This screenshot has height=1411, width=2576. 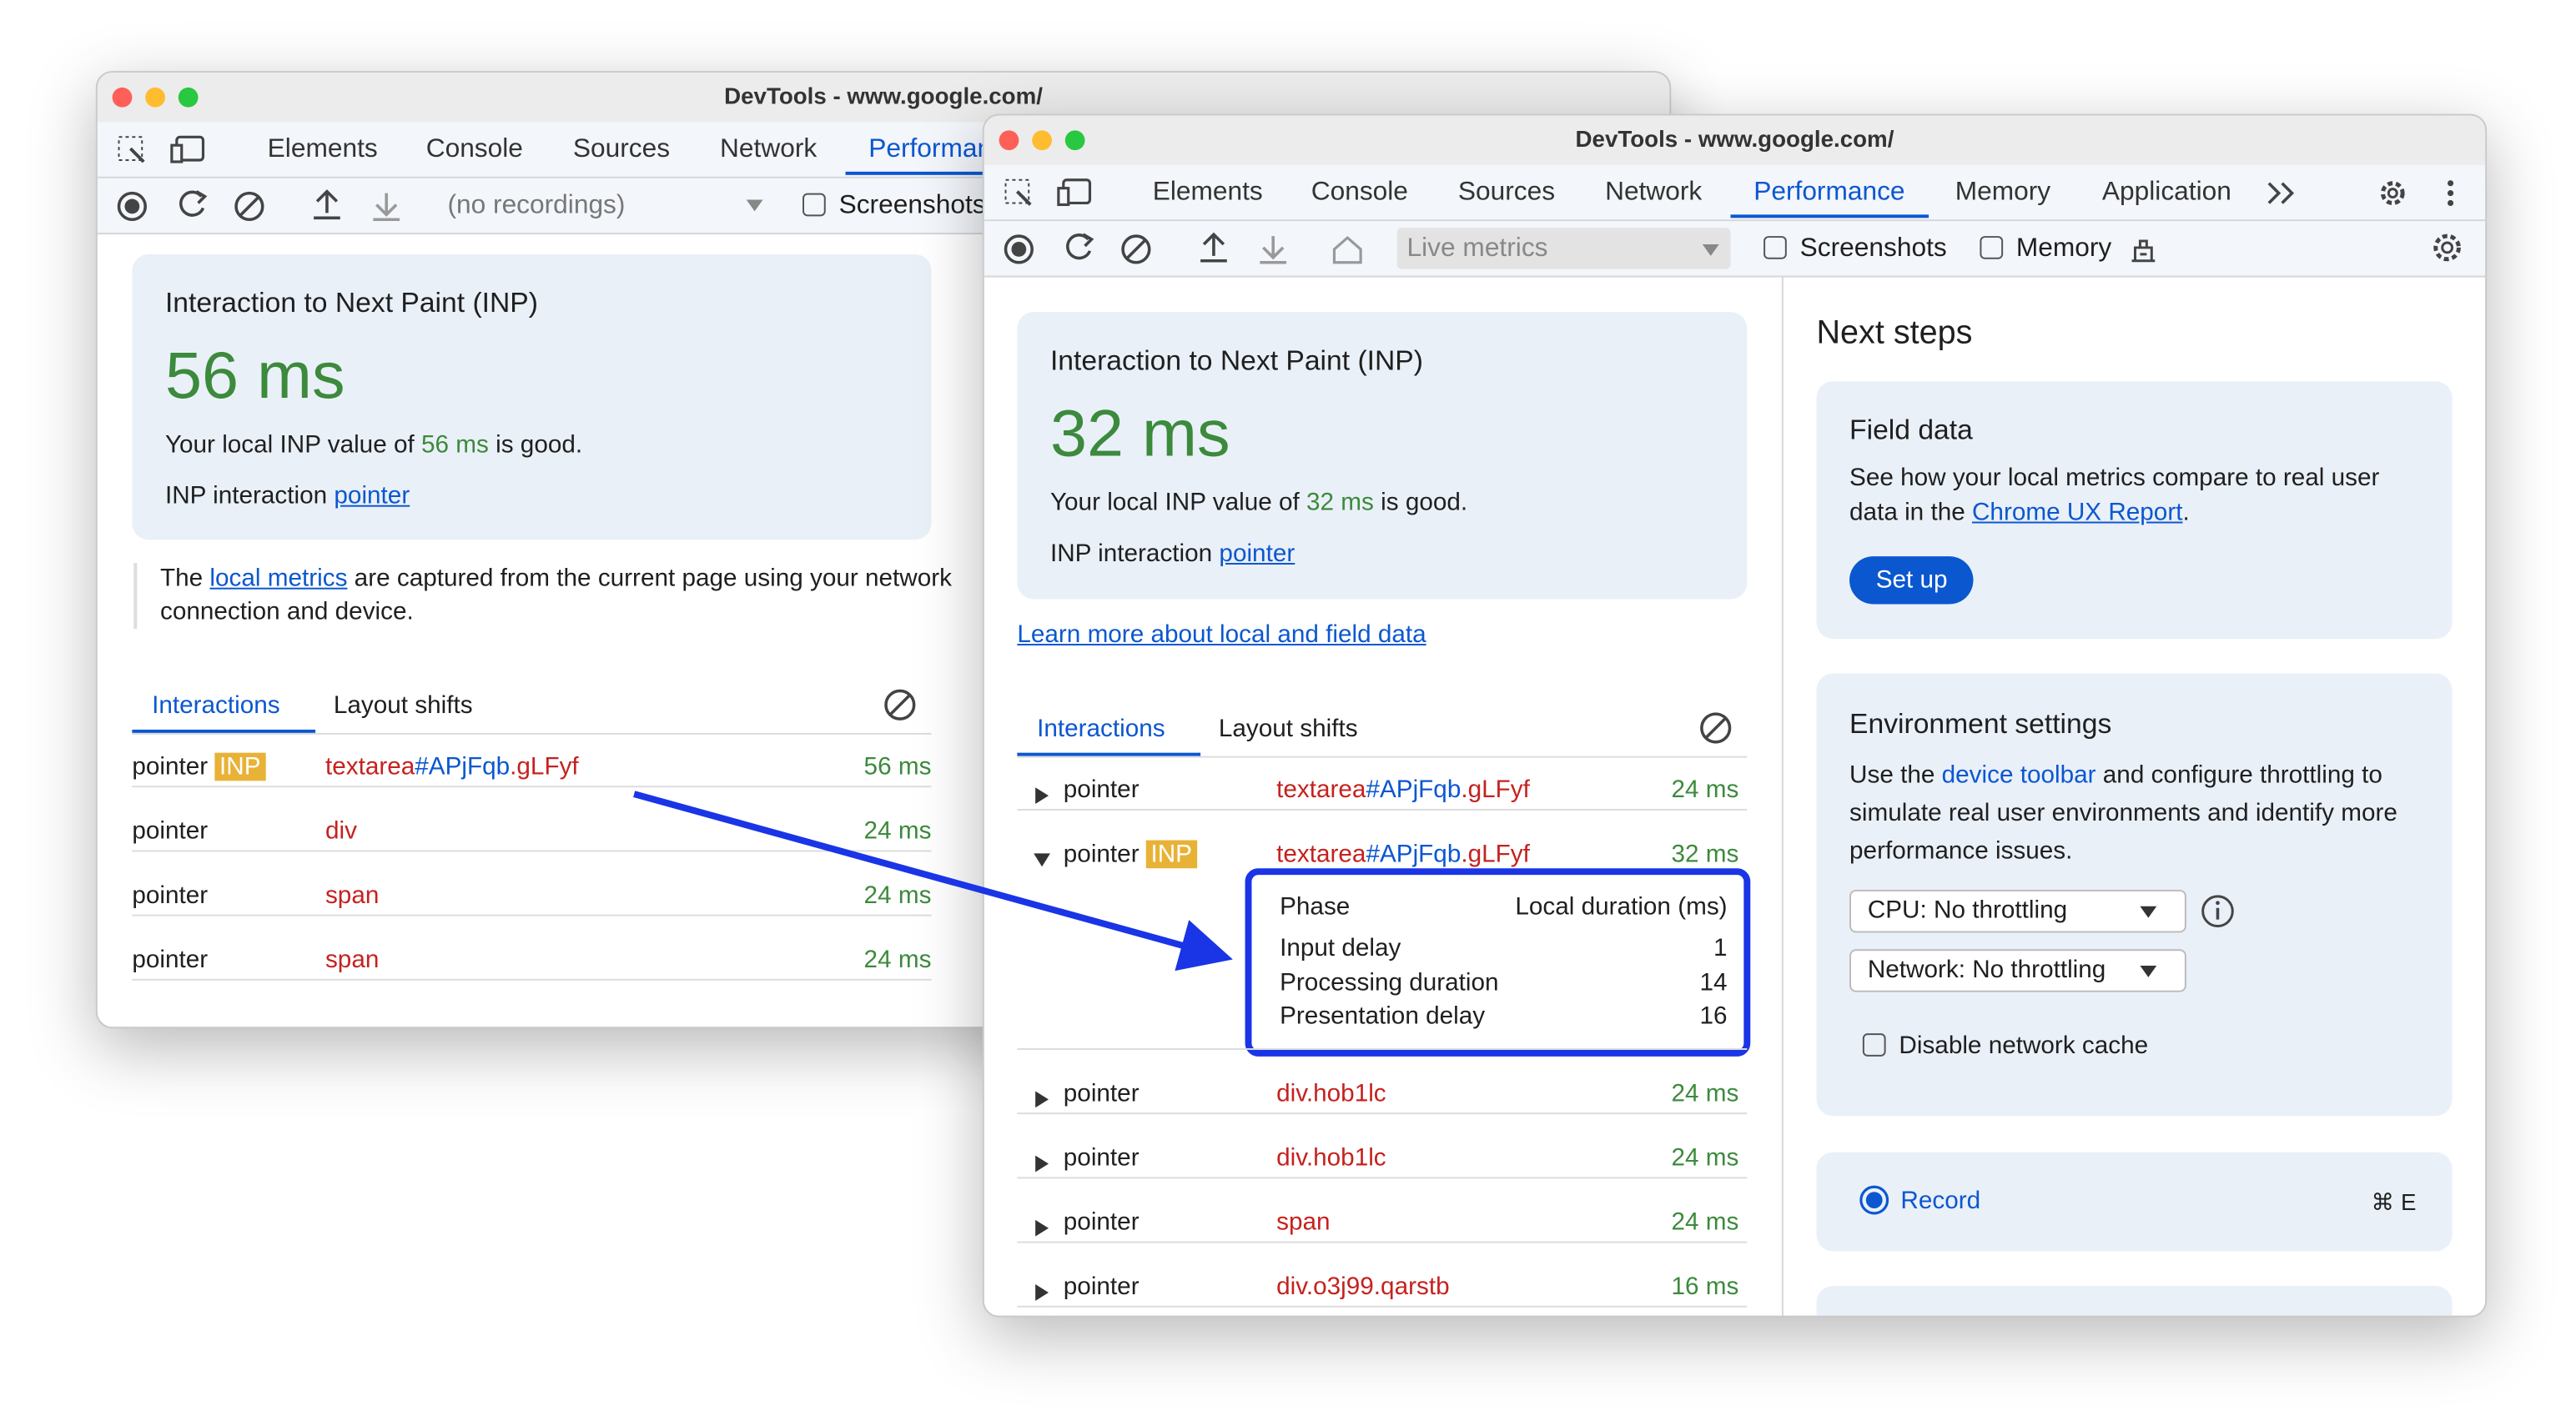 What do you see at coordinates (1705, 1287) in the screenshot?
I see `duration: 16 ms` at bounding box center [1705, 1287].